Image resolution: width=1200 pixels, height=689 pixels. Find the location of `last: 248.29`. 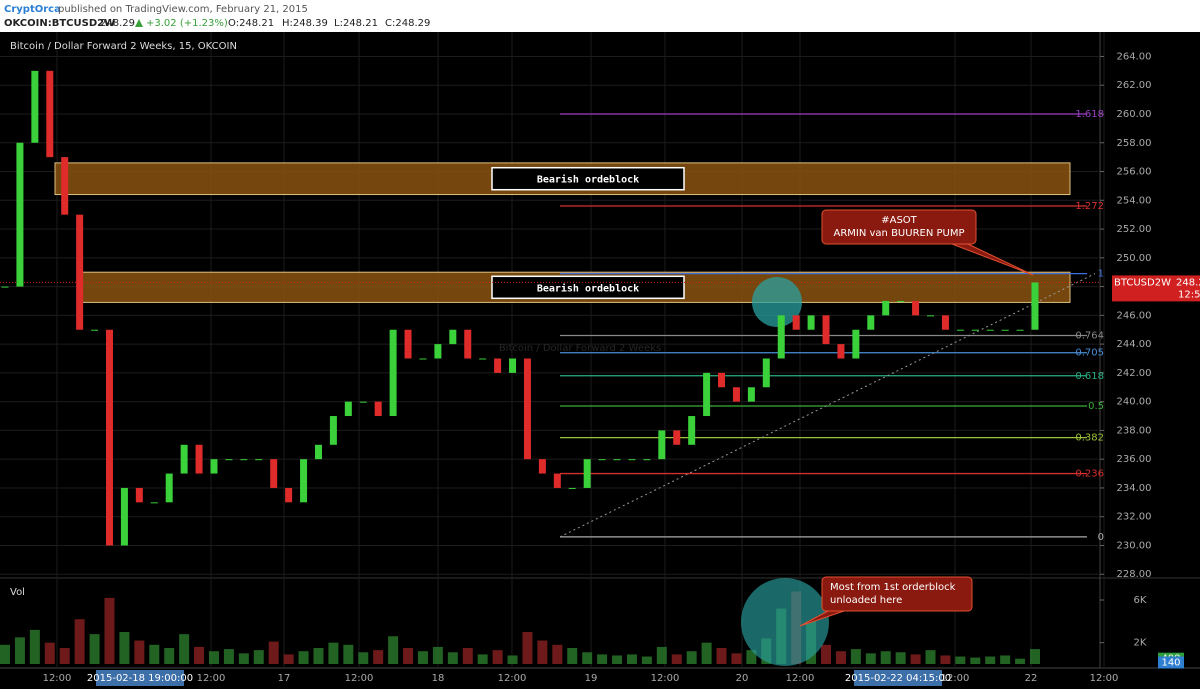

last: 248.29 is located at coordinates (117, 23).